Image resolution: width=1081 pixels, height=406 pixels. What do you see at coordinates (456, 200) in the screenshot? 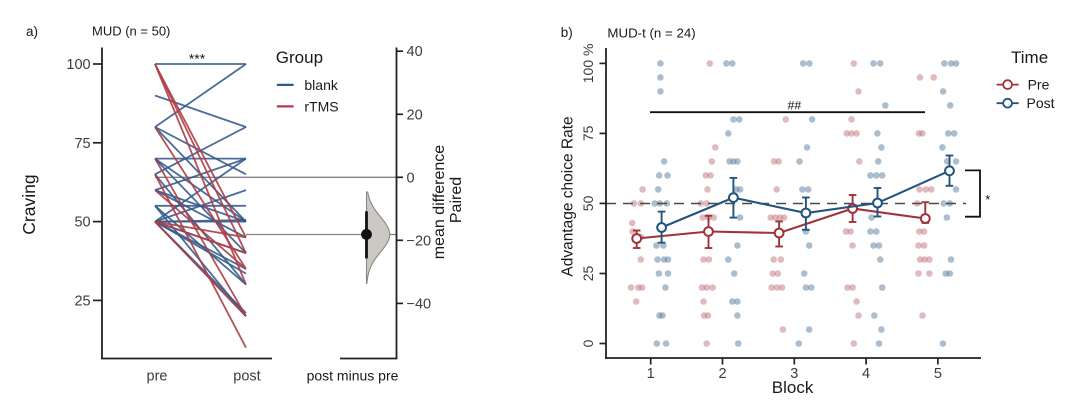
I see `svg-text: Paired` at bounding box center [456, 200].